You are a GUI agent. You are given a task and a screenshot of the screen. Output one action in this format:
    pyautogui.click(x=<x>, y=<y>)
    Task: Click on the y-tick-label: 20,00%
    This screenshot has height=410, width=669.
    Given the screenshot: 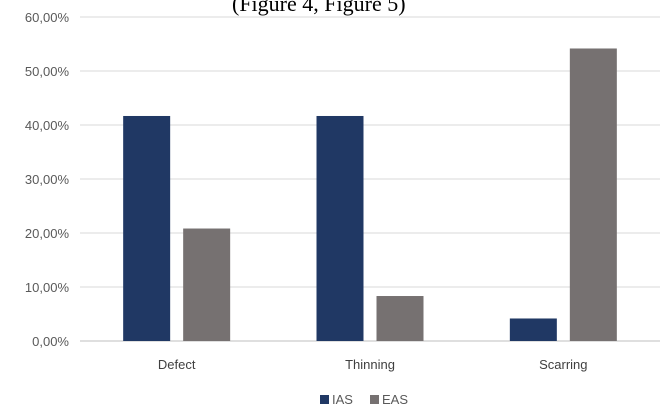 What is the action you would take?
    pyautogui.click(x=47, y=233)
    